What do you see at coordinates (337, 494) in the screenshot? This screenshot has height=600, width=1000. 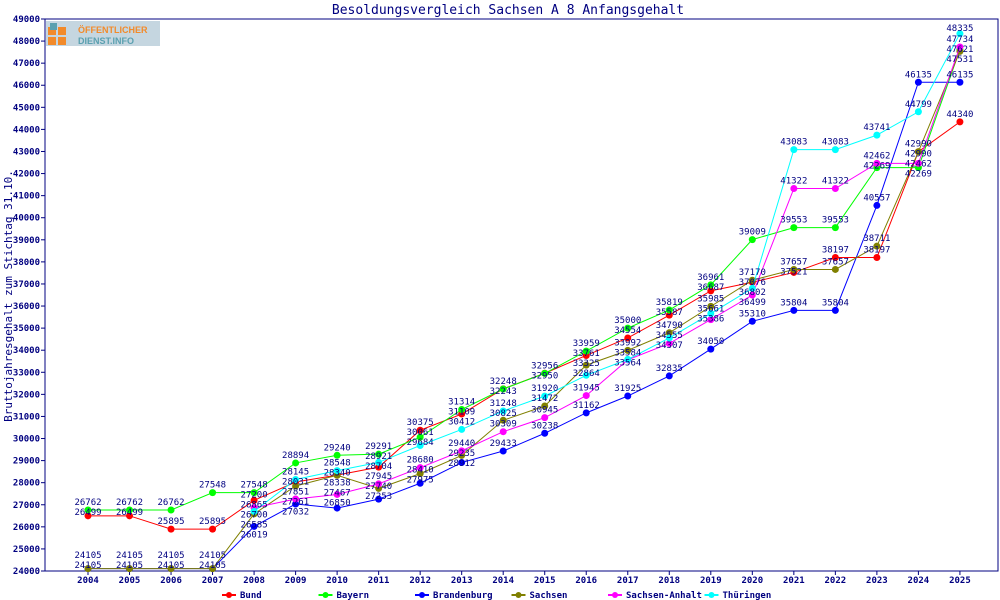 I see `data-label: 27467` at bounding box center [337, 494].